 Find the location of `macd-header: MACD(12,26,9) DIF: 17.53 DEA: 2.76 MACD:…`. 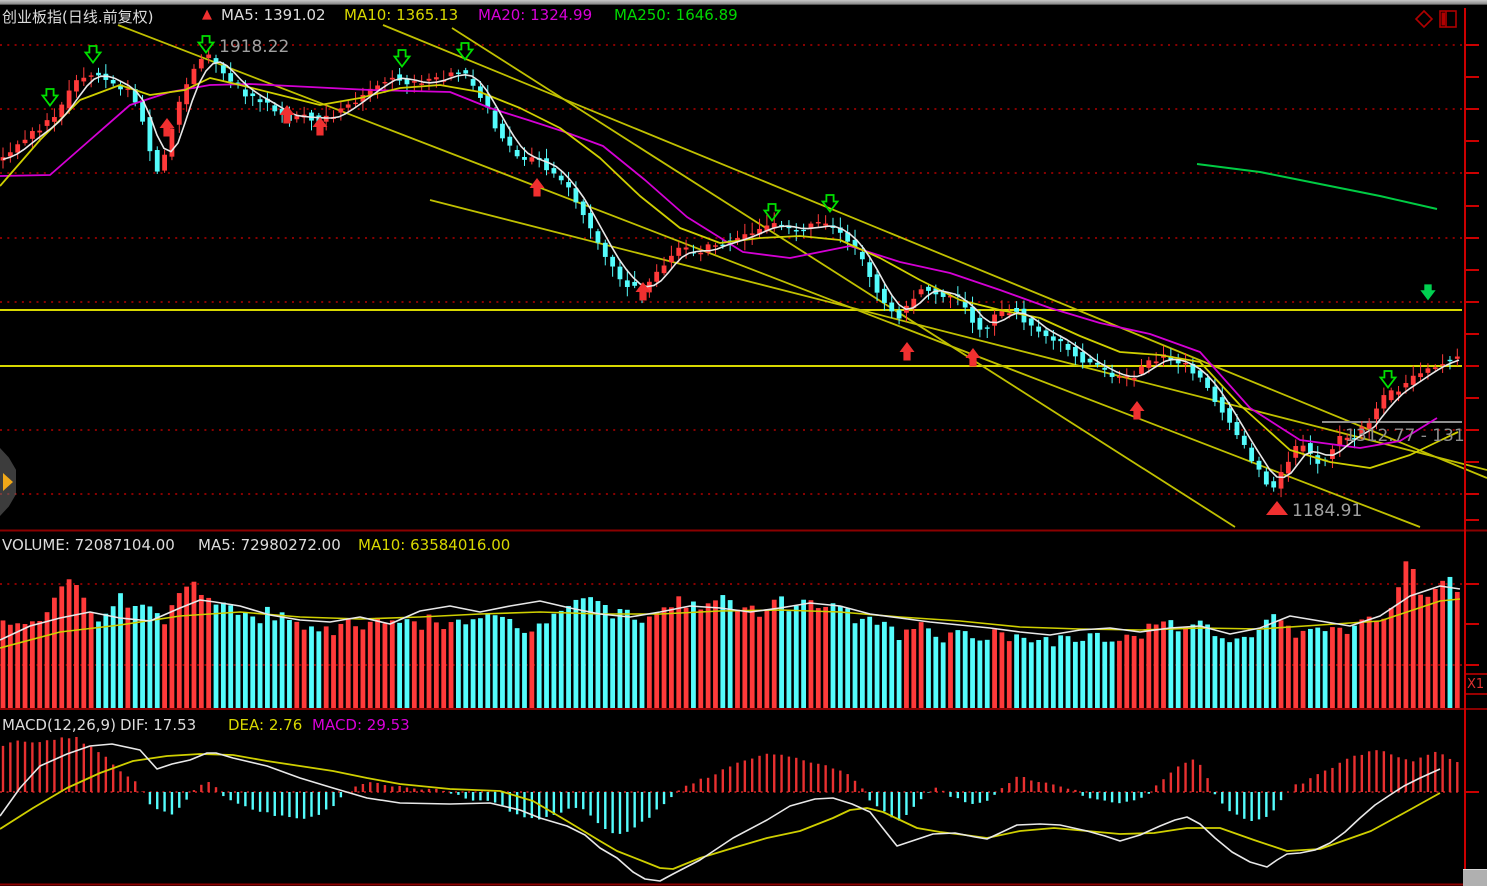

macd-header: MACD(12,26,9) DIF: 17.53 DEA: 2.76 MACD:… is located at coordinates (743, 726).